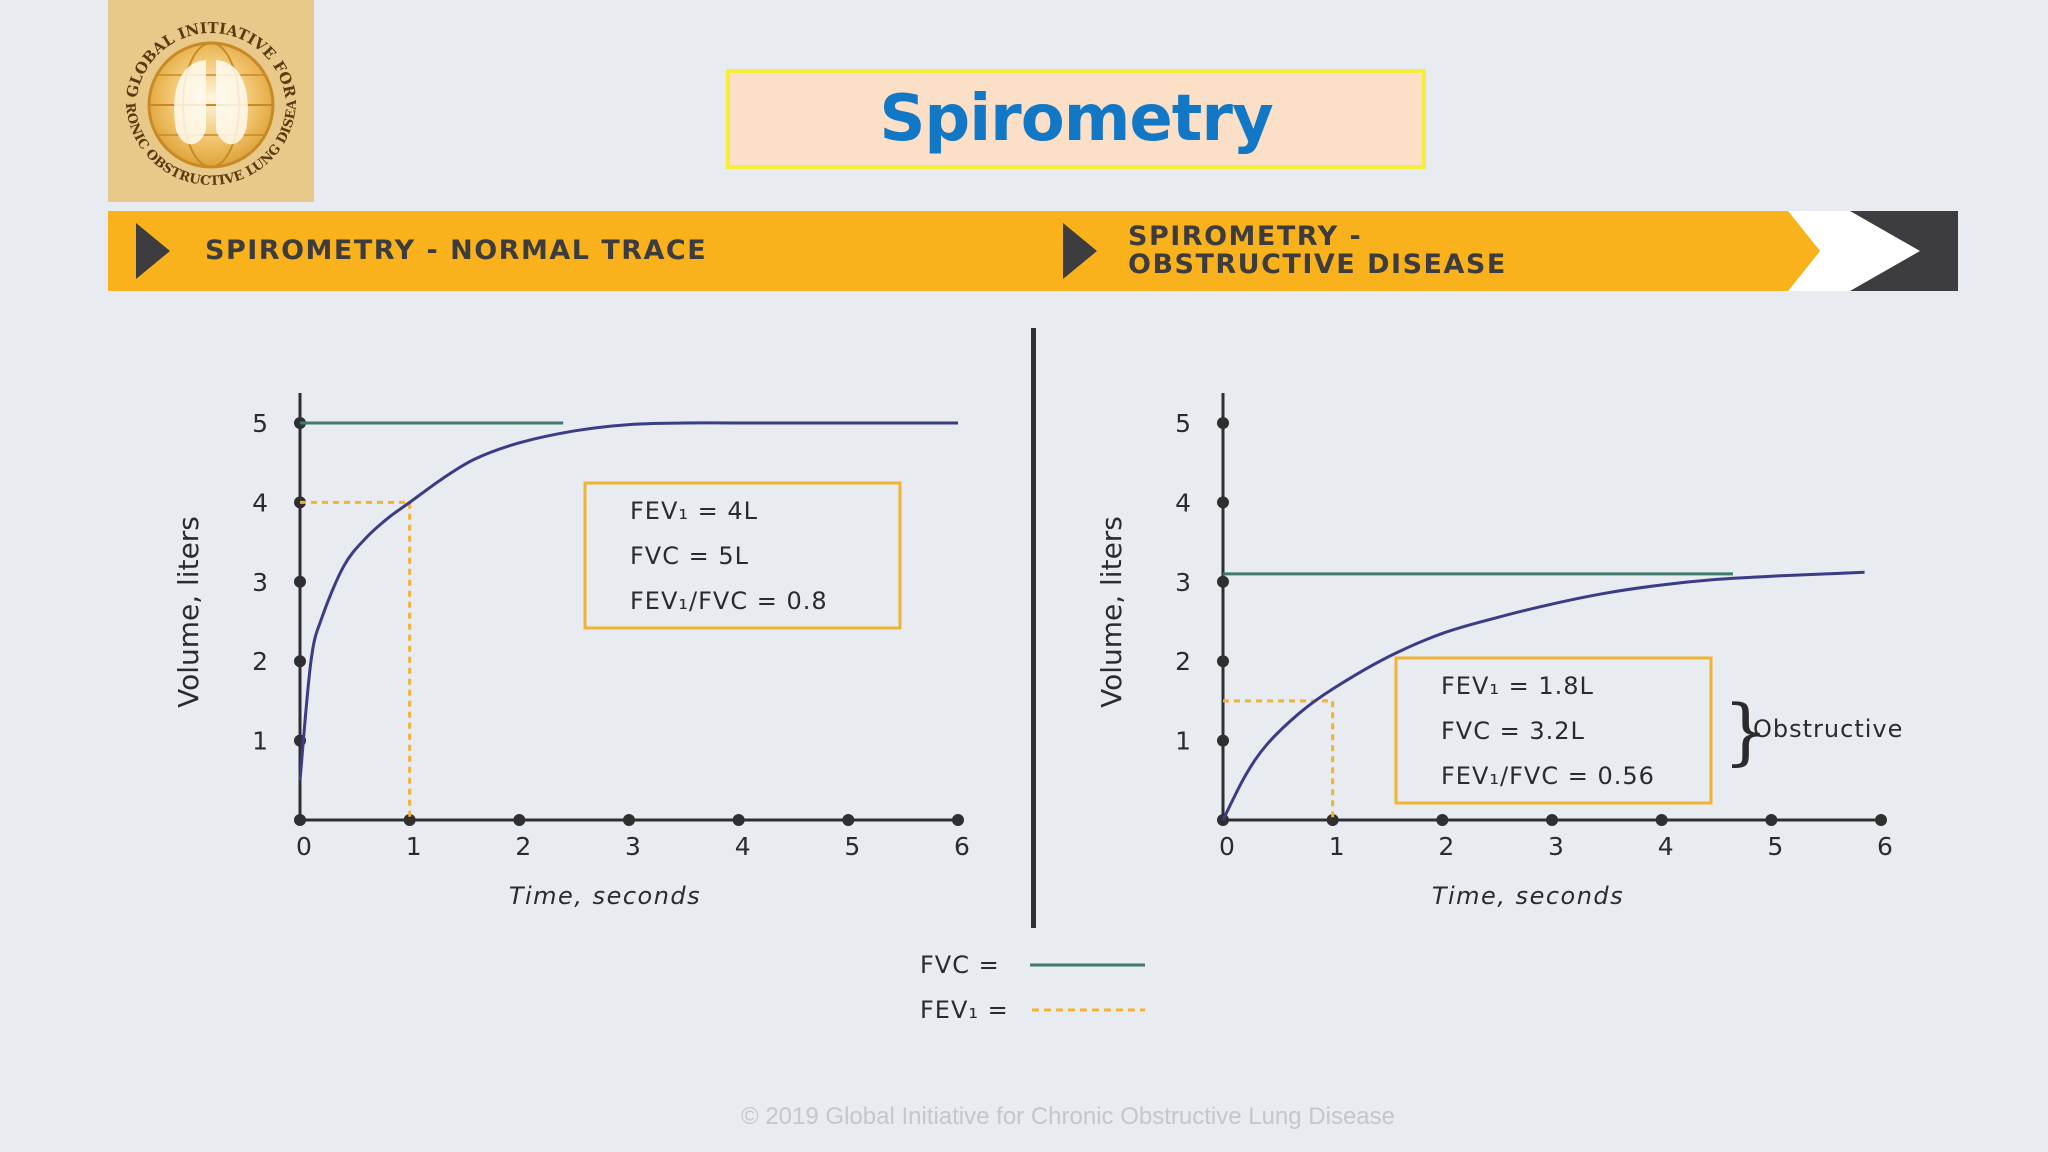 The width and height of the screenshot is (2048, 1152). I want to click on result-line: FEV₁/FVC = 0.8, so click(729, 601).